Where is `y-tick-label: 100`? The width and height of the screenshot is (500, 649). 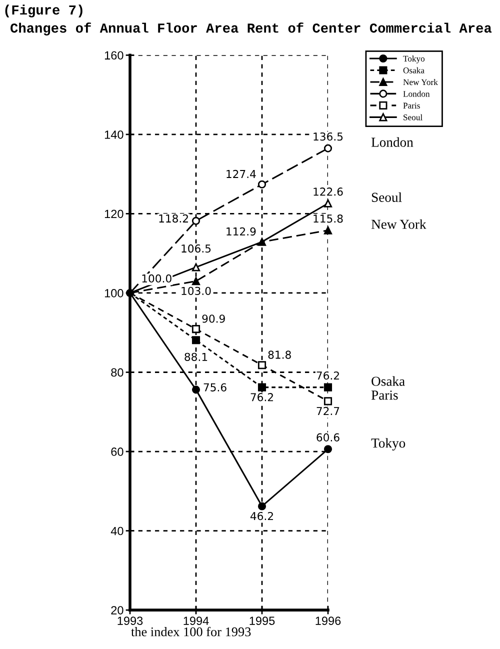
y-tick-label: 100 is located at coordinates (114, 293).